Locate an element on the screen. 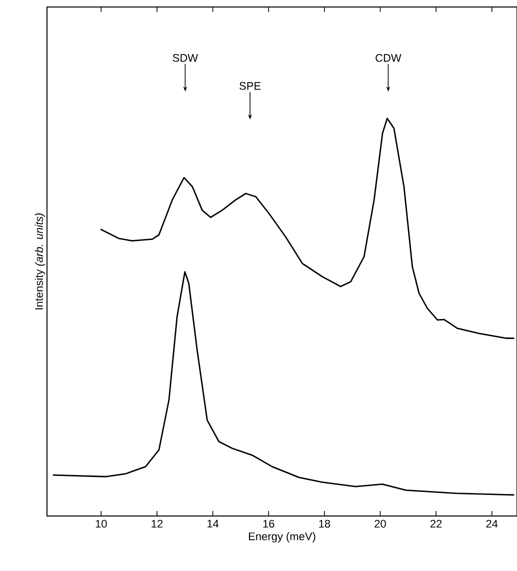 This screenshot has width=517, height=571. x-tick-label: 22 is located at coordinates (436, 524).